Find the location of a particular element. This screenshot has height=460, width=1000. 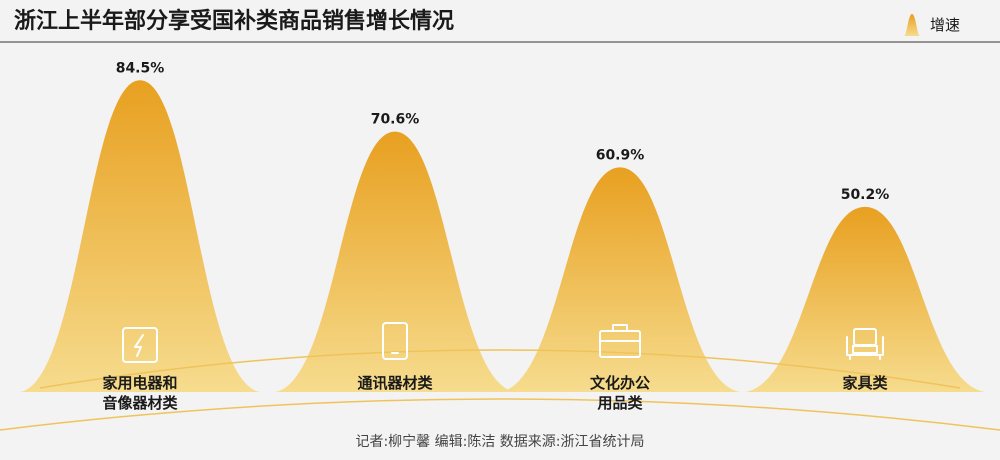

legend-swatch is located at coordinates (912, 25).